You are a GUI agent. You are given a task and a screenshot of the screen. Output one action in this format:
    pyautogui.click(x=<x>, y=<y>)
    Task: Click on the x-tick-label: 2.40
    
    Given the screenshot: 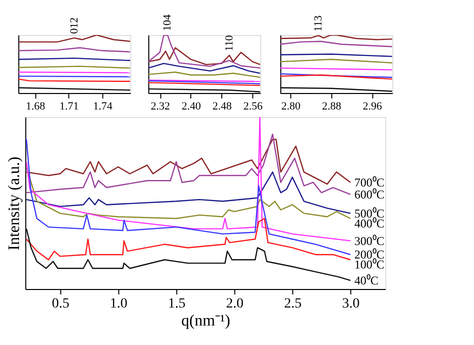 What is the action you would take?
    pyautogui.click(x=192, y=106)
    